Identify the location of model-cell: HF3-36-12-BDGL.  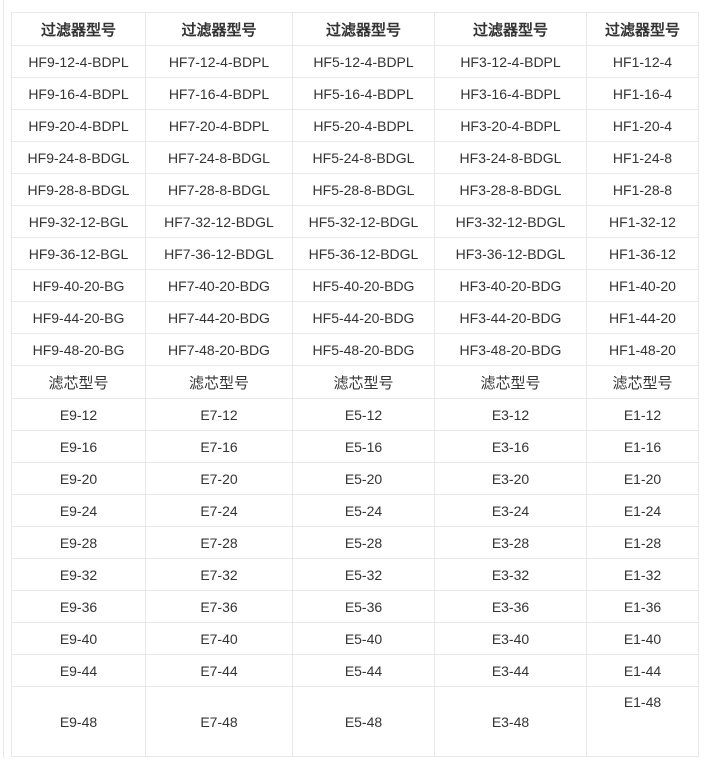
(510, 253).